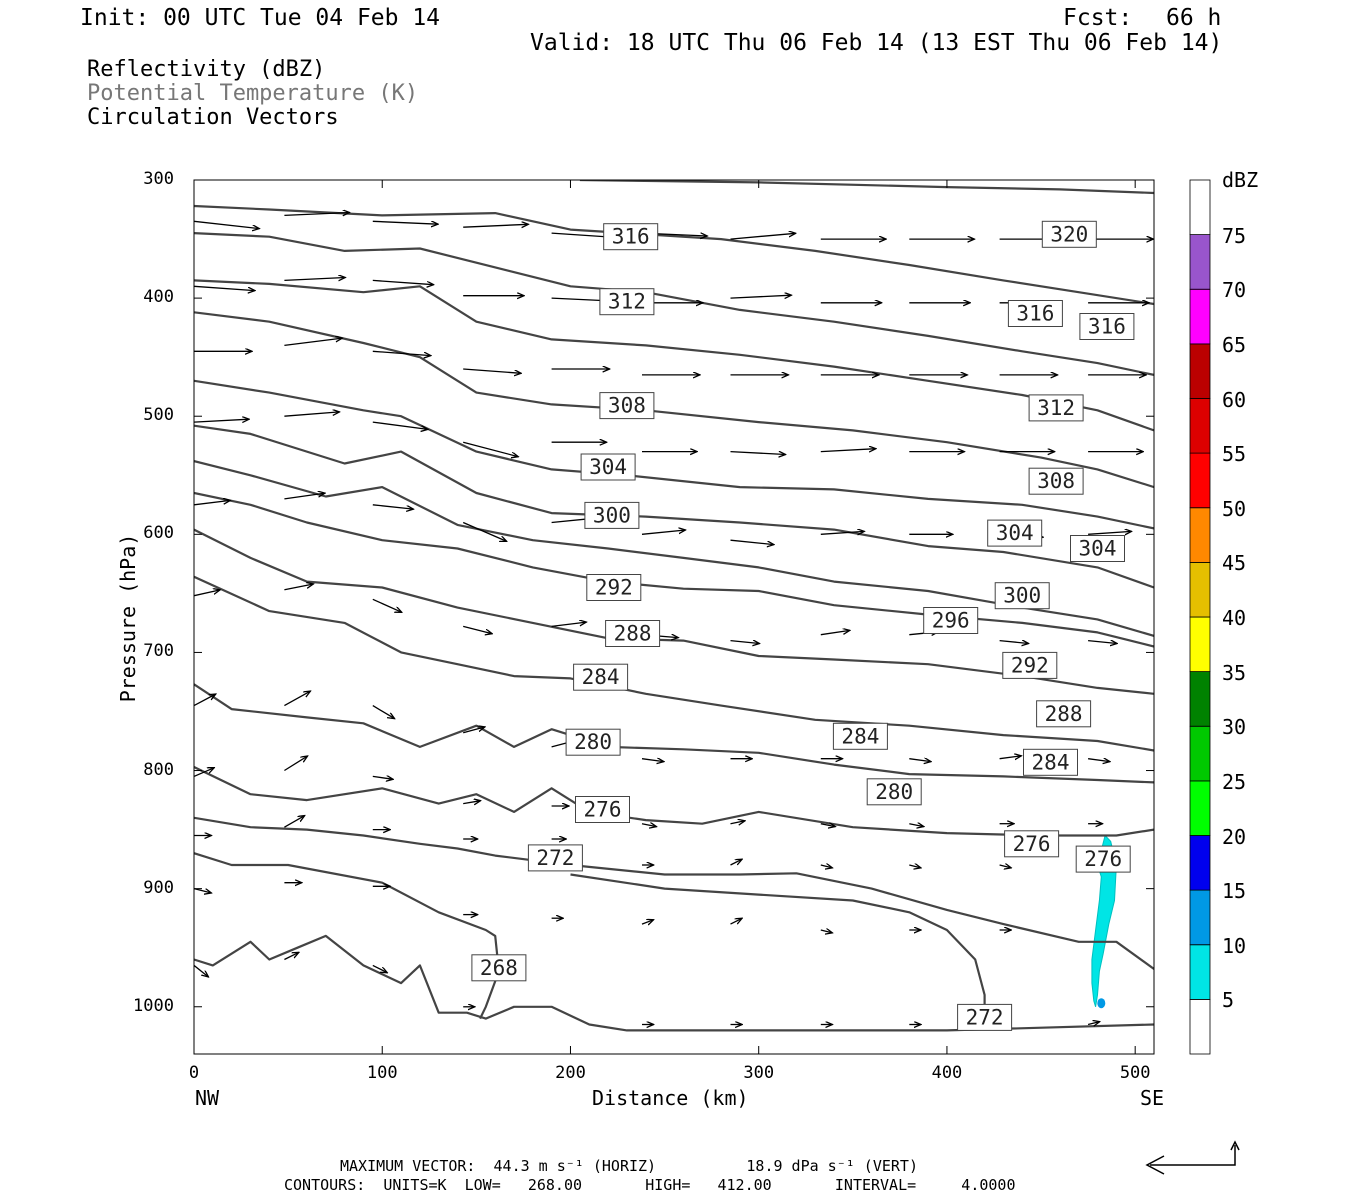 The height and width of the screenshot is (1200, 1350). I want to click on x-axis-left-end-label: NW, so click(207, 1098).